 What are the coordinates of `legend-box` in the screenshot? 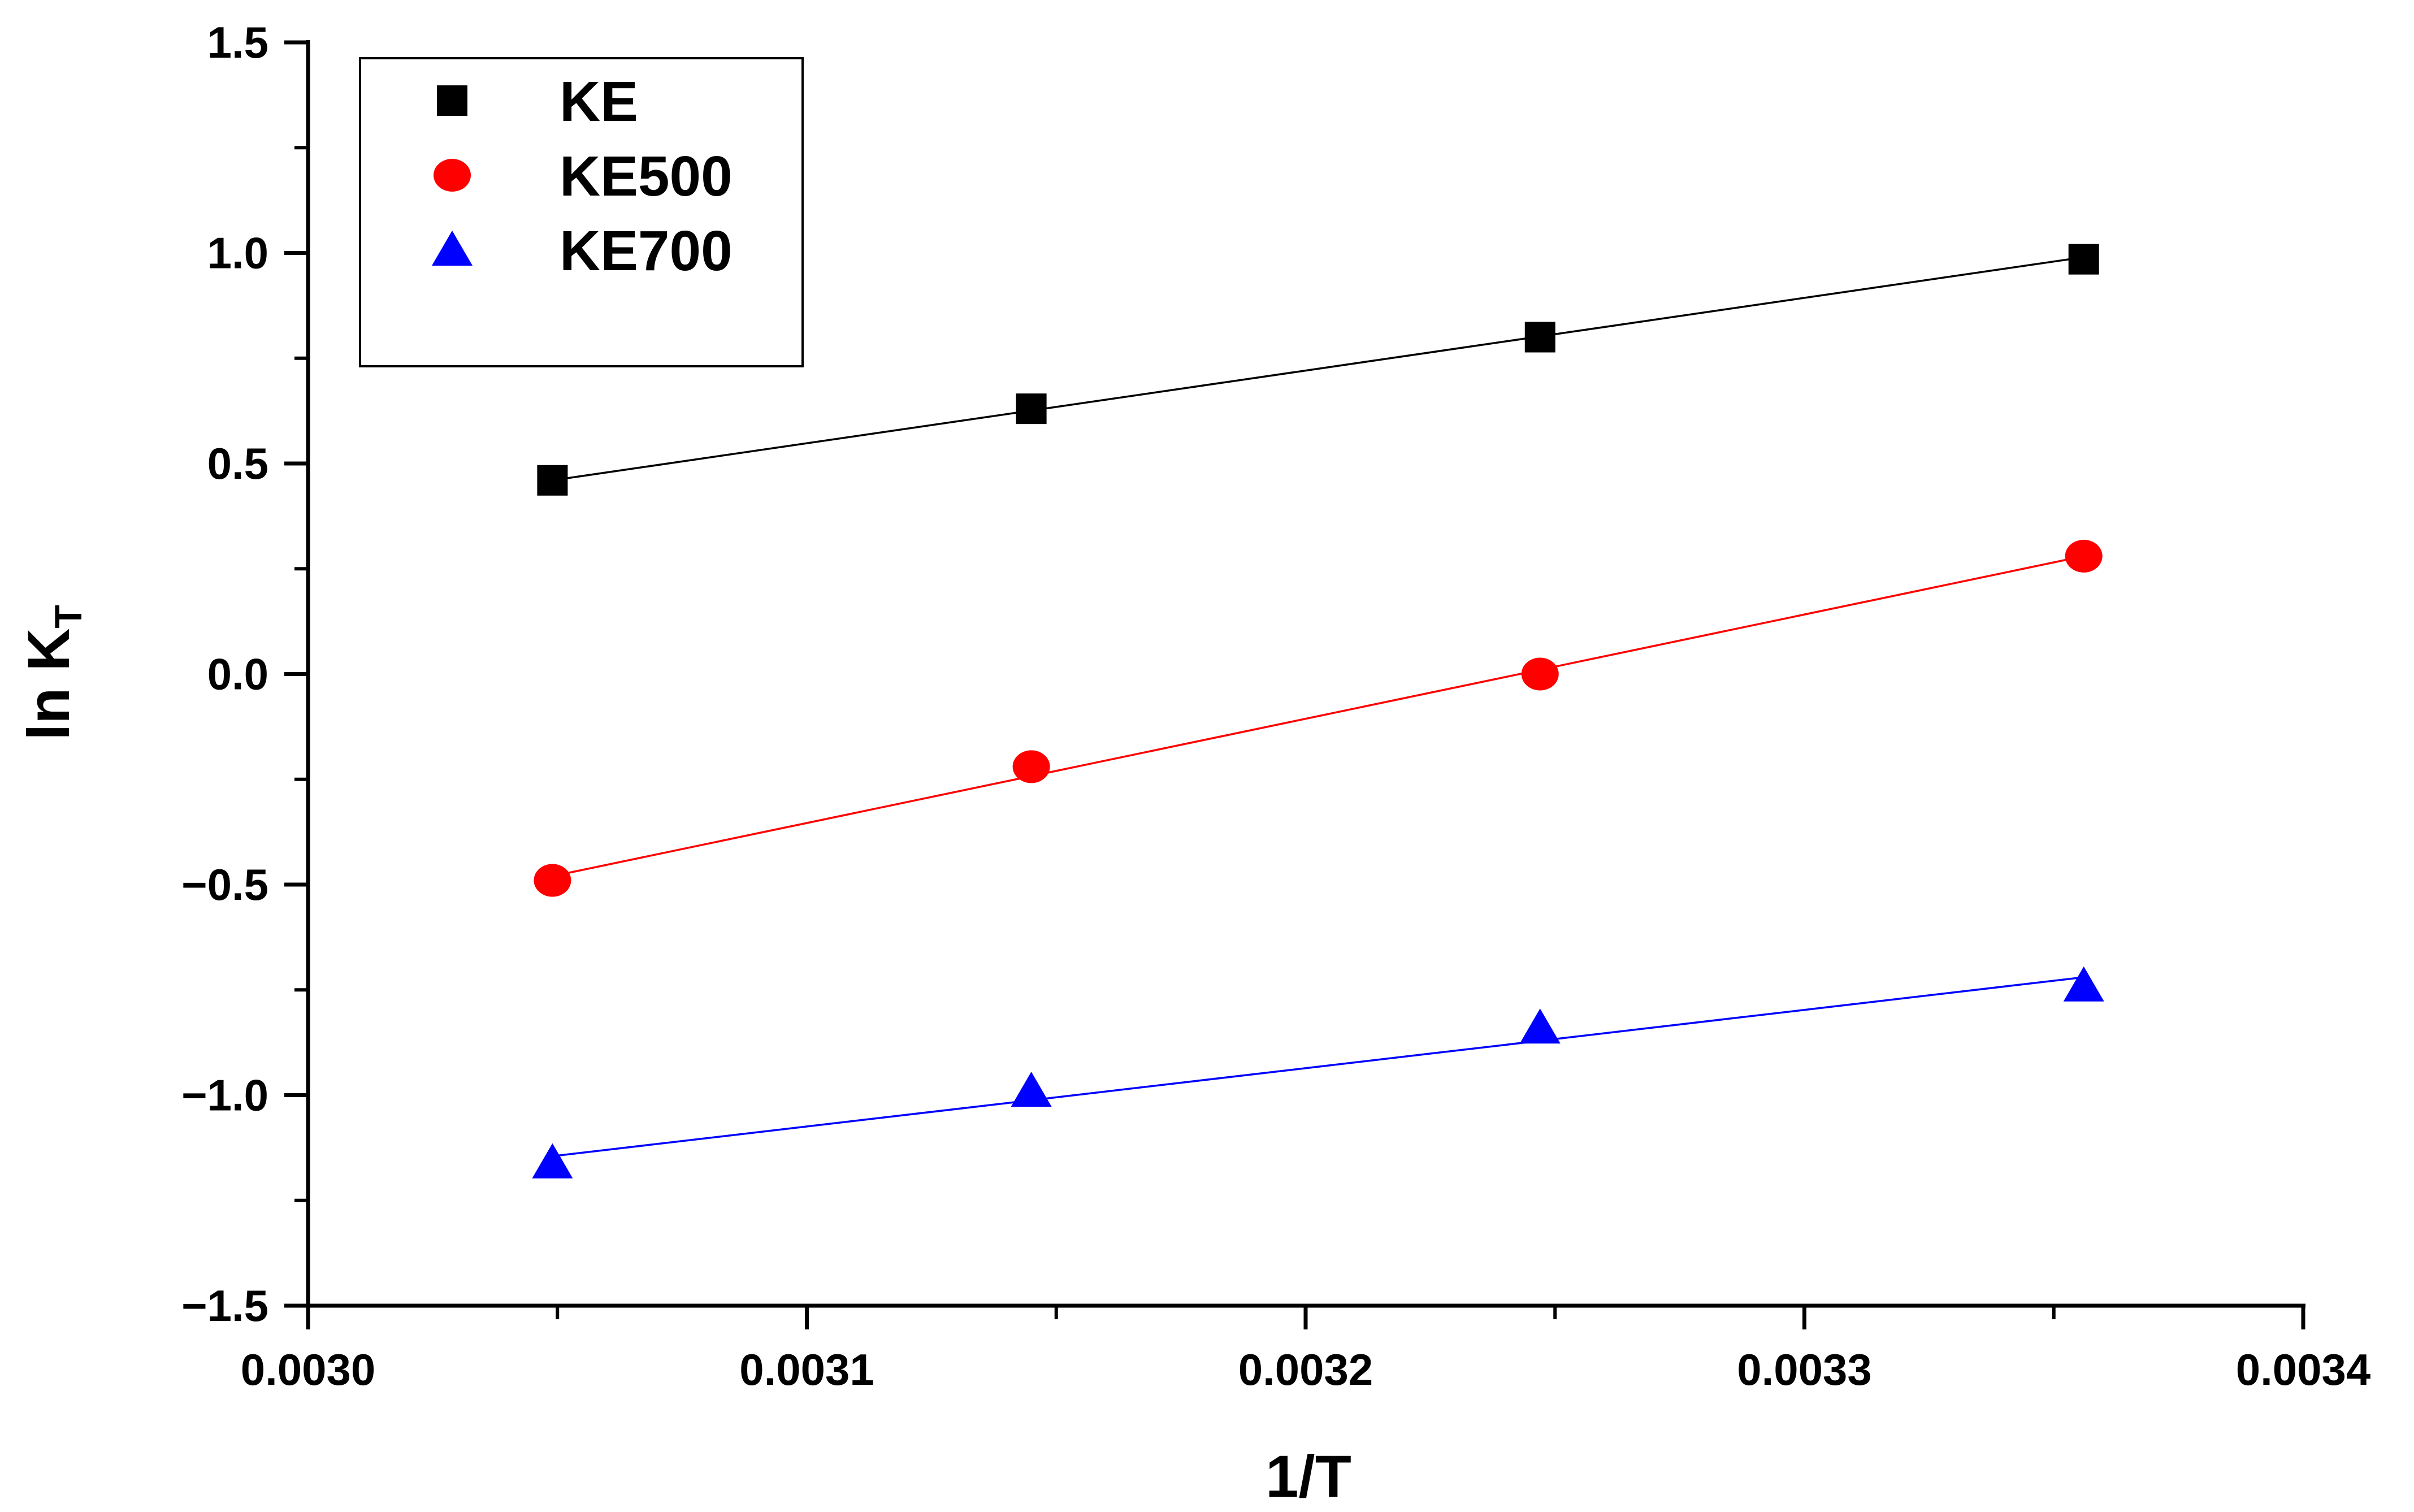 It's located at (582, 212).